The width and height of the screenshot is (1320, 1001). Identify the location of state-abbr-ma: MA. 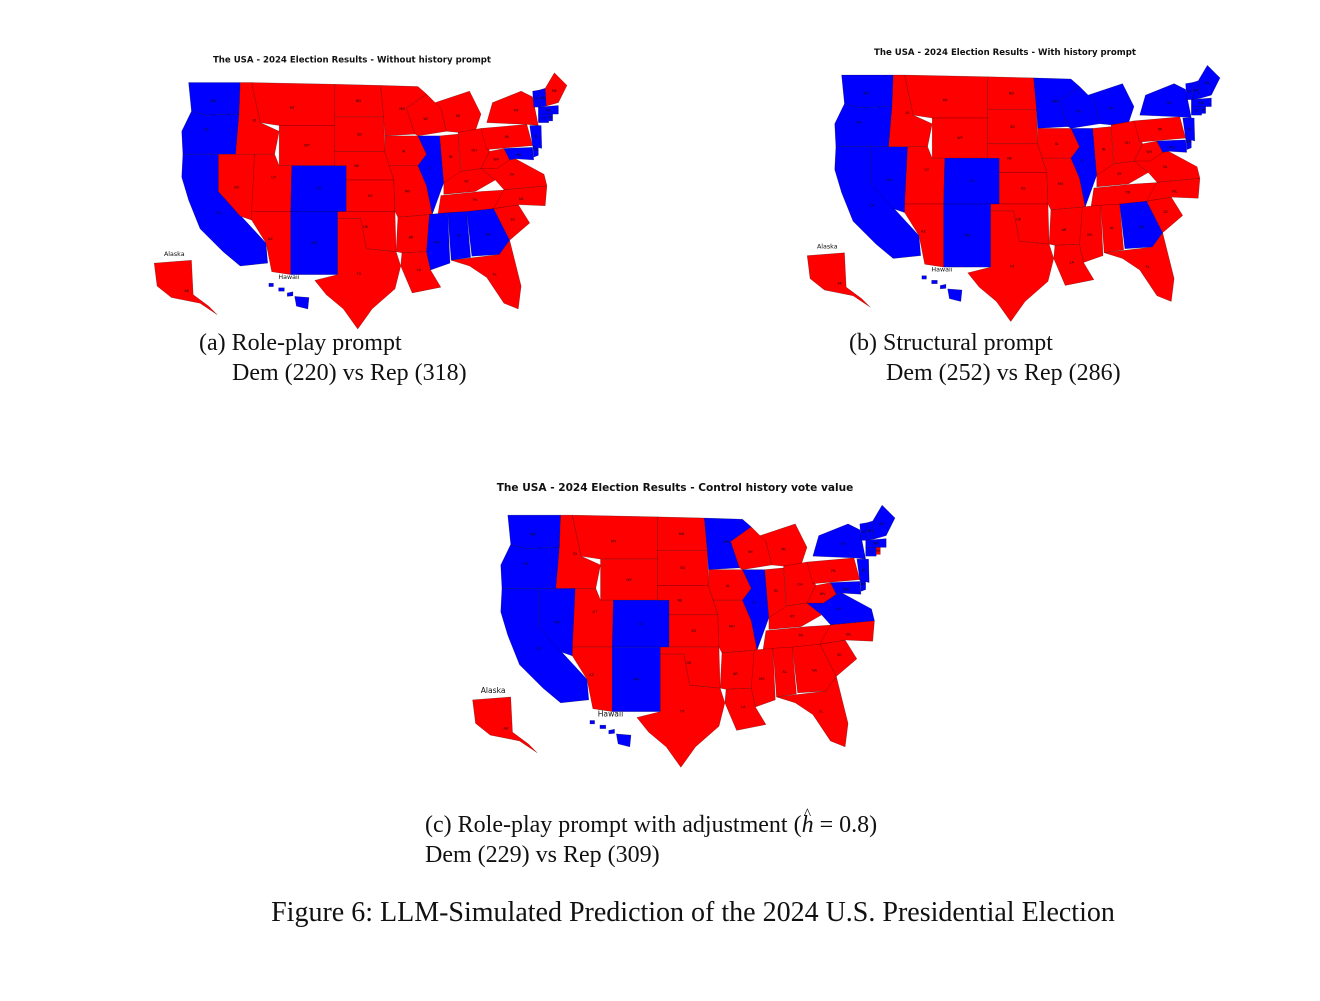
(1202, 103).